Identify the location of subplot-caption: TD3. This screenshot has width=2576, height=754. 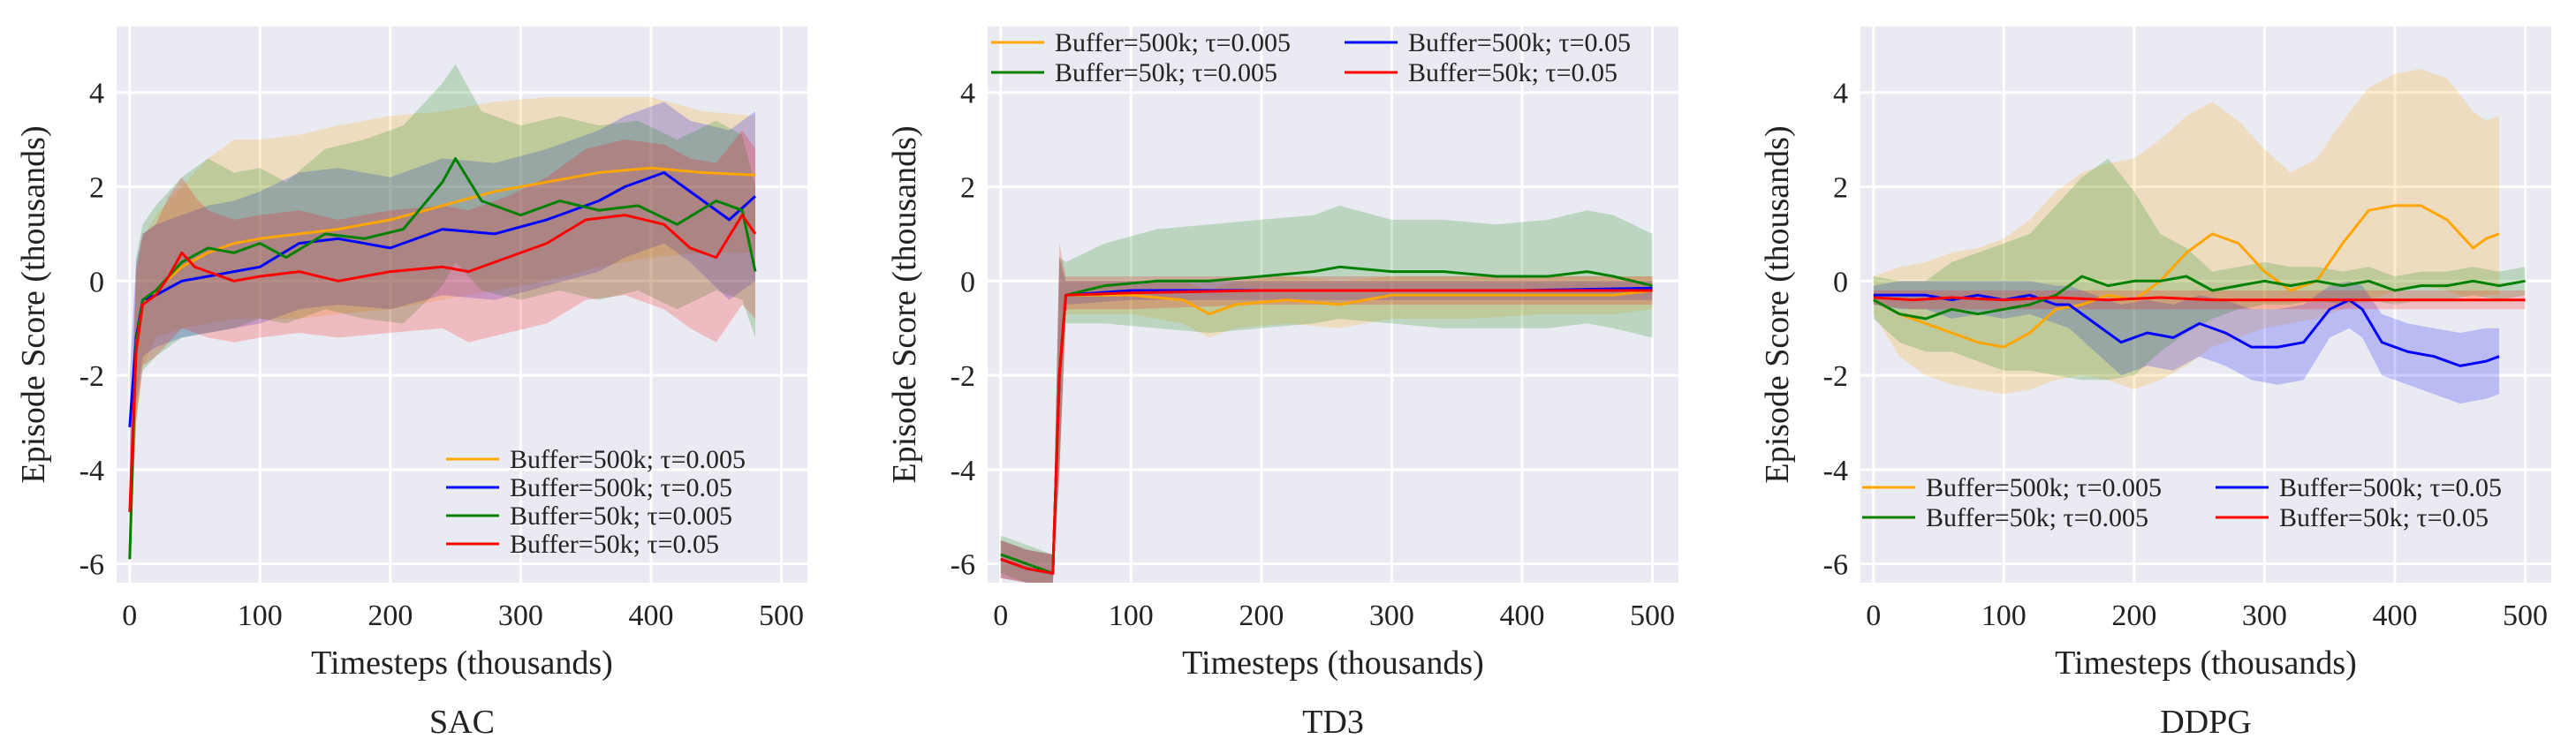
(1333, 722).